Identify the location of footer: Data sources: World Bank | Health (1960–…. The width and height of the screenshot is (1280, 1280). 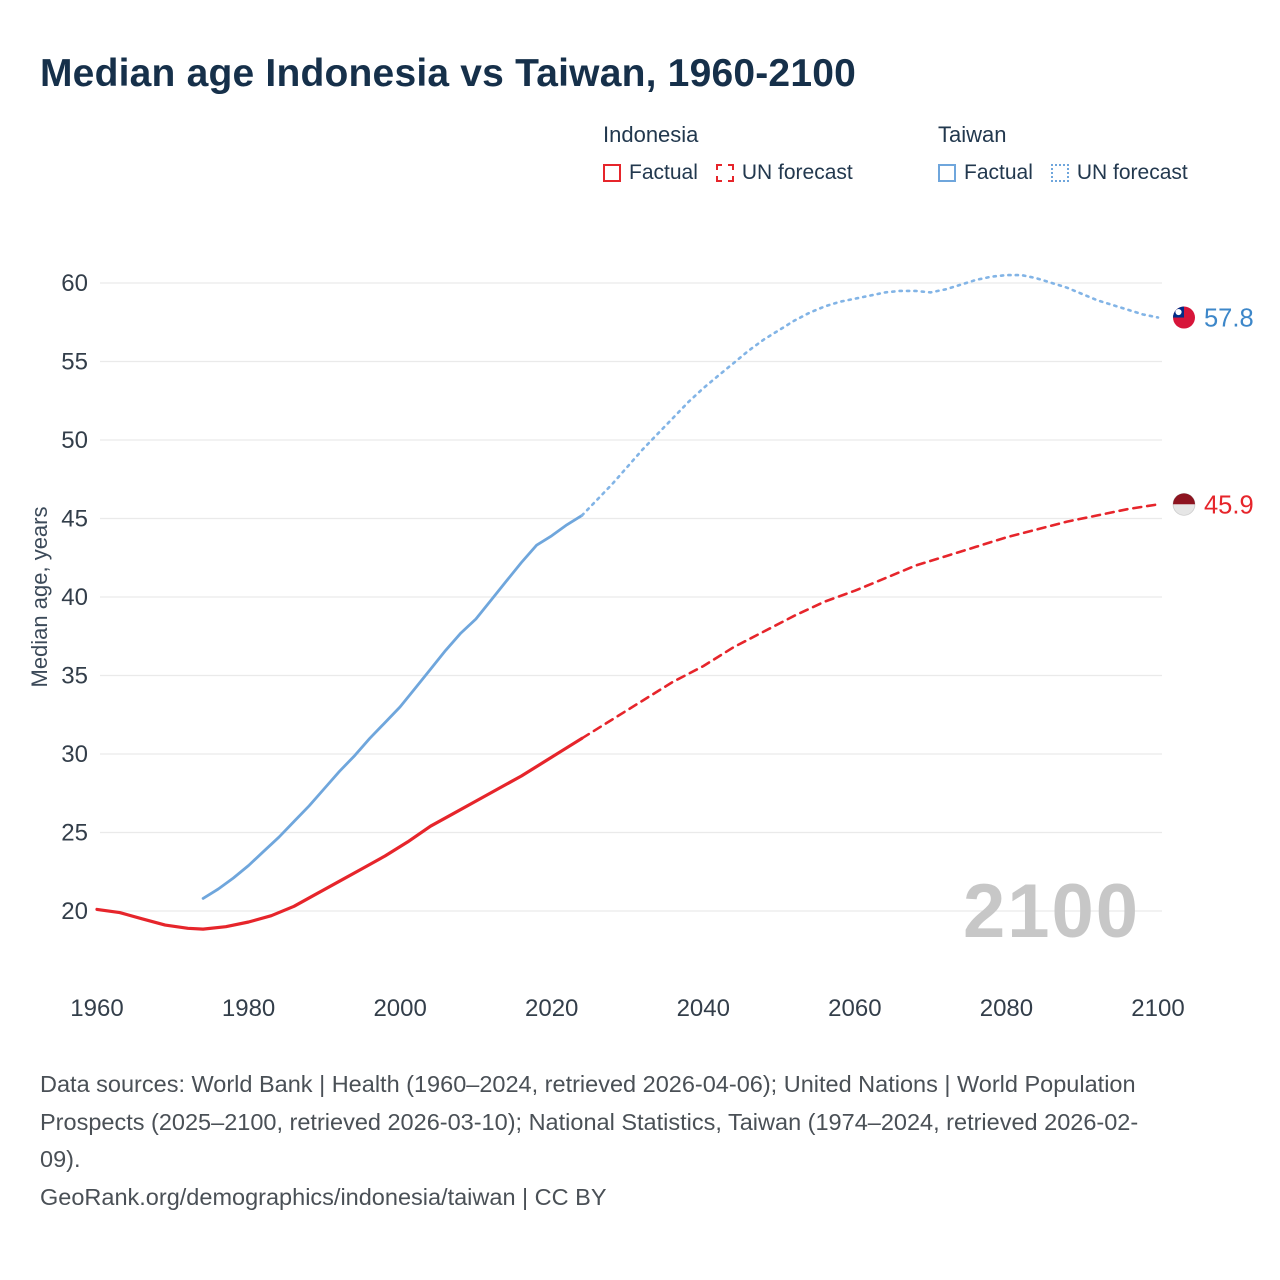
(604, 1141).